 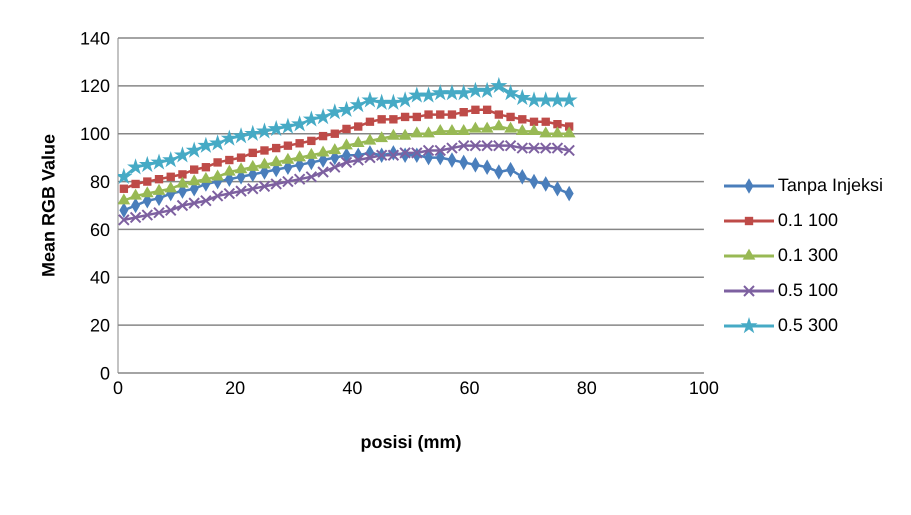 What do you see at coordinates (808, 220) in the screenshot?
I see `legend-label: 0.1 100` at bounding box center [808, 220].